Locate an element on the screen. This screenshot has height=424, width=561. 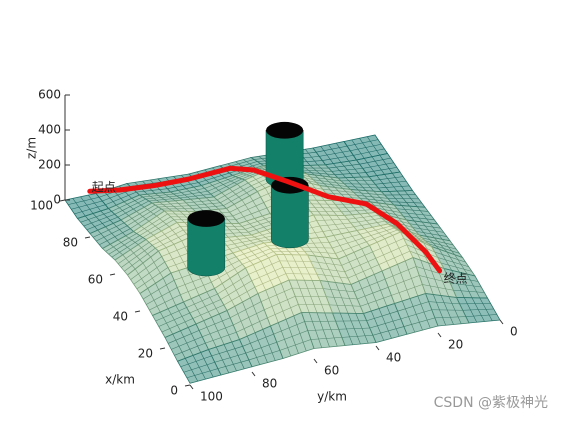
watermark: CSDN @紫极神光 is located at coordinates (491, 403).